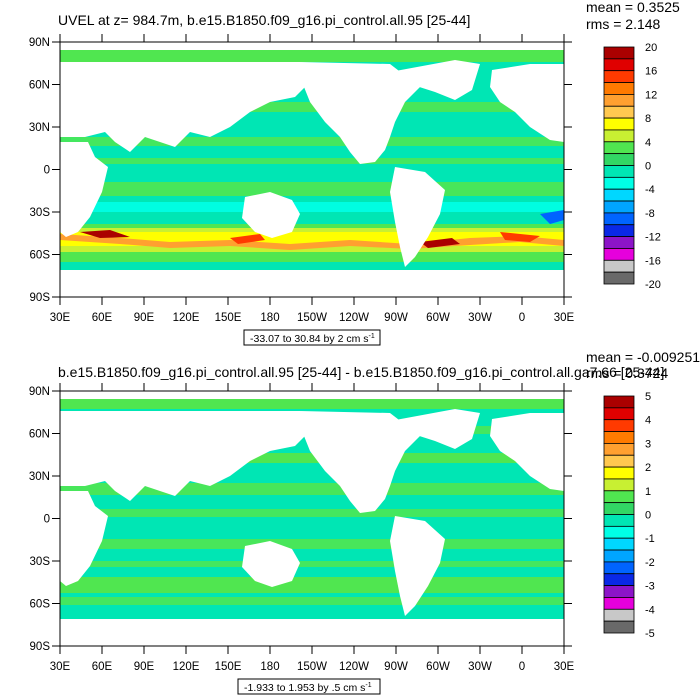  I want to click on panel1-colorbar: 20 16 12 8 4 0 -4 -8 -12 -16 -20, so click(632, 166).